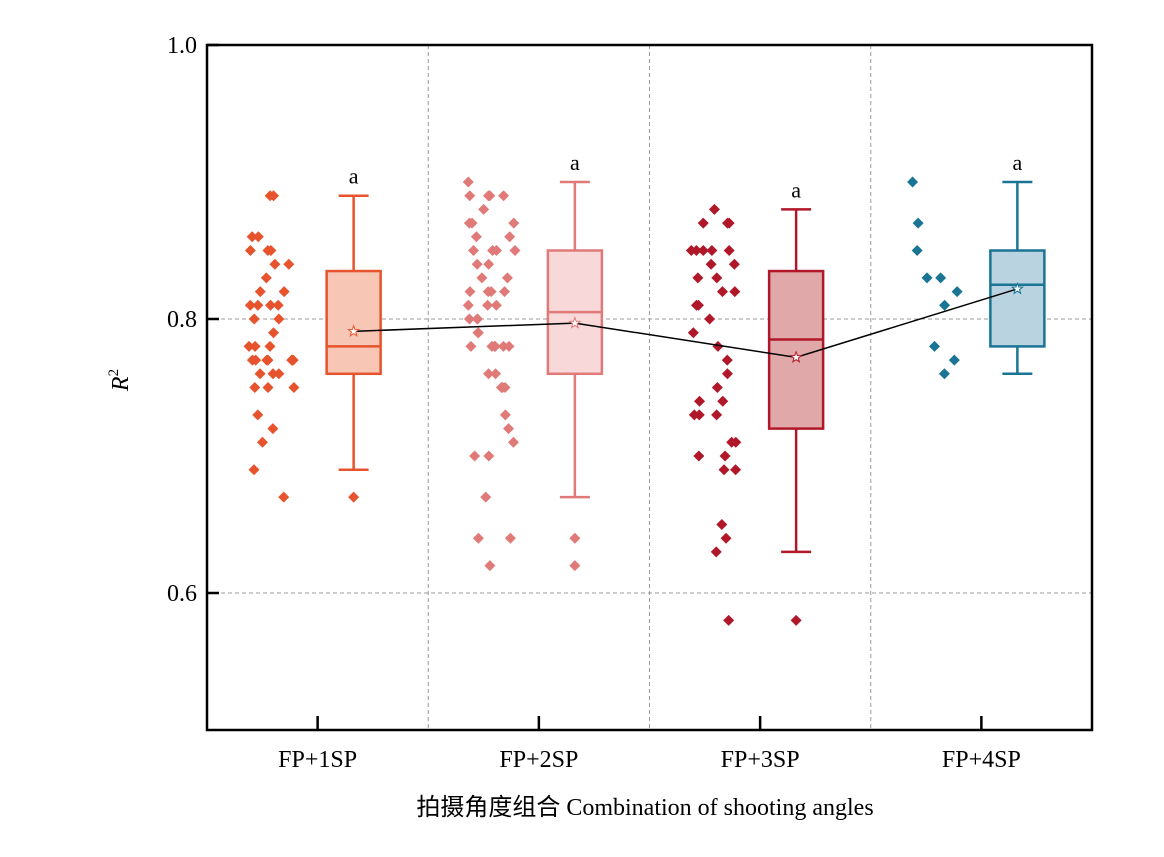  Describe the element at coordinates (182, 594) in the screenshot. I see `y-tick-label: 0.6` at that location.